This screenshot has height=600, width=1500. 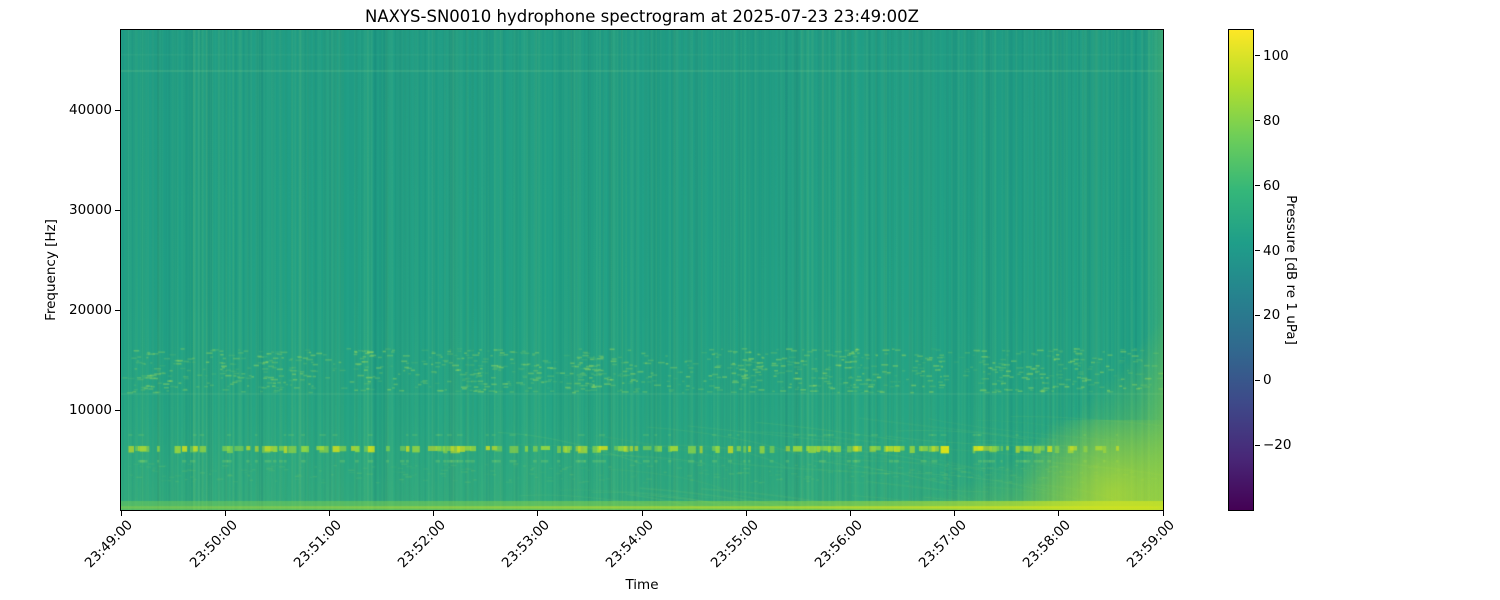 I want to click on colorbar, so click(x=1241, y=270).